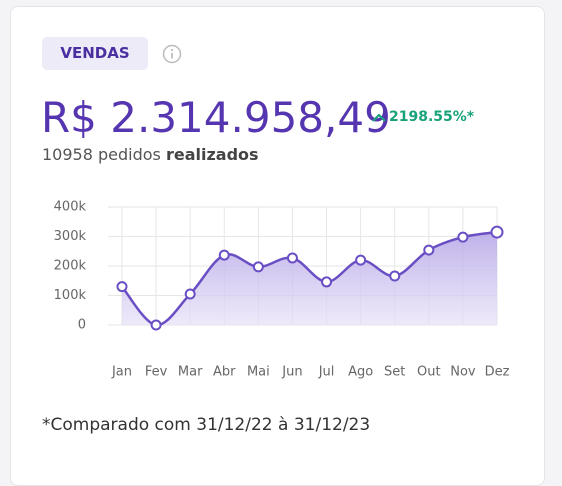 The image size is (562, 486). I want to click on orders-text: pedidos, so click(129, 154).